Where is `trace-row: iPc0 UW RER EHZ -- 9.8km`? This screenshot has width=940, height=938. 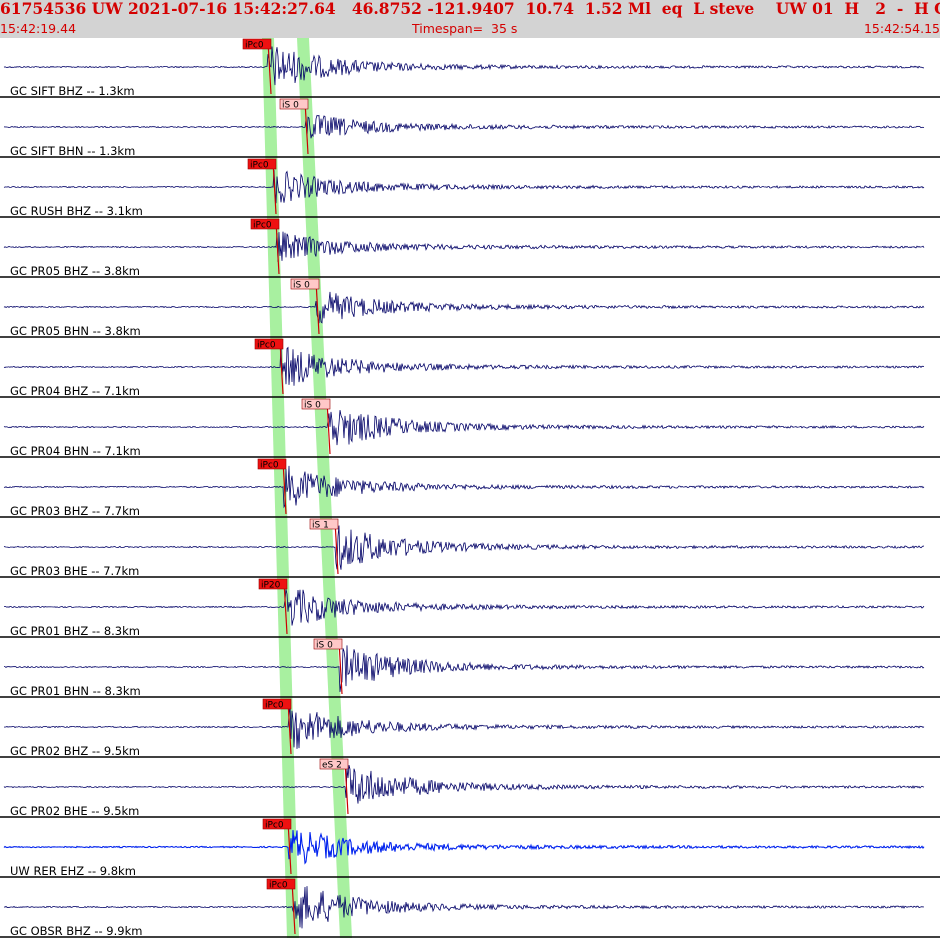
trace-row: iPc0 UW RER EHZ -- 9.8km is located at coordinates (470, 848).